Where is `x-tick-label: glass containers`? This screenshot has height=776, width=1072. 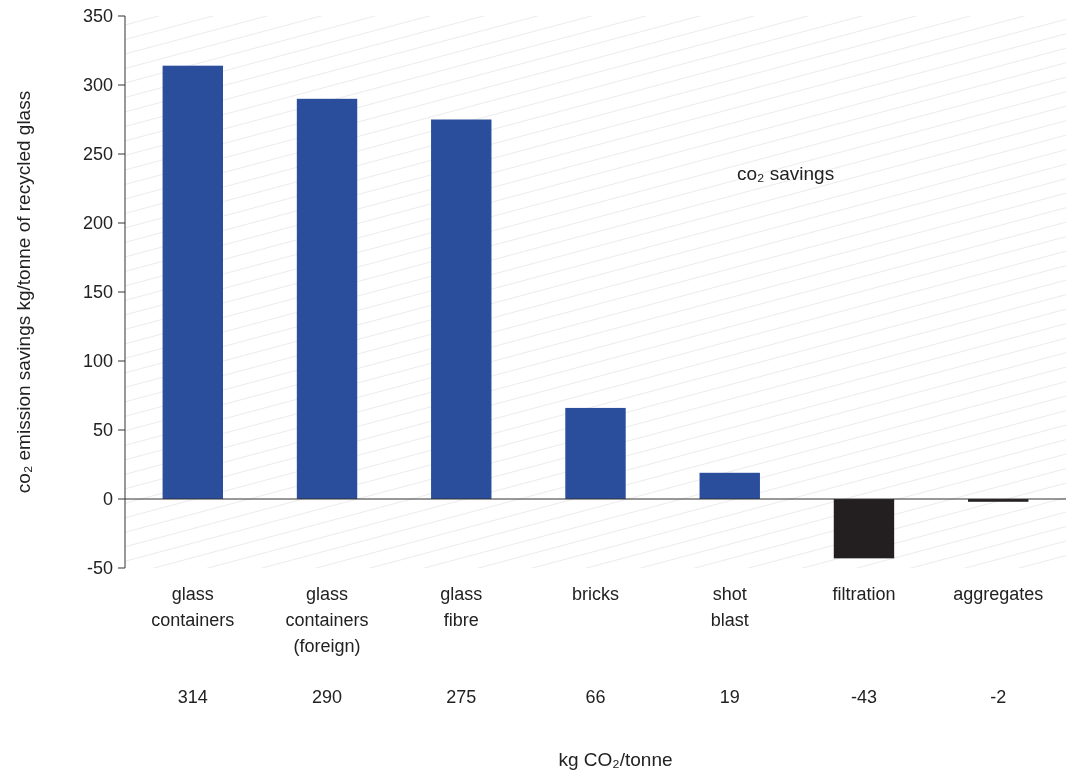
x-tick-label: glass containers is located at coordinates (193, 607).